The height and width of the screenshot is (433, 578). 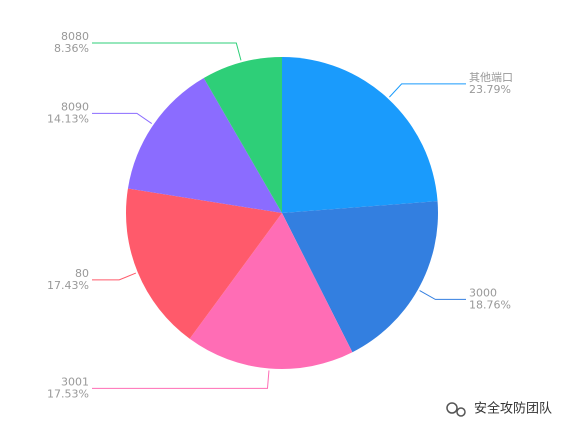 I want to click on watermark-icon, so click(x=456, y=409).